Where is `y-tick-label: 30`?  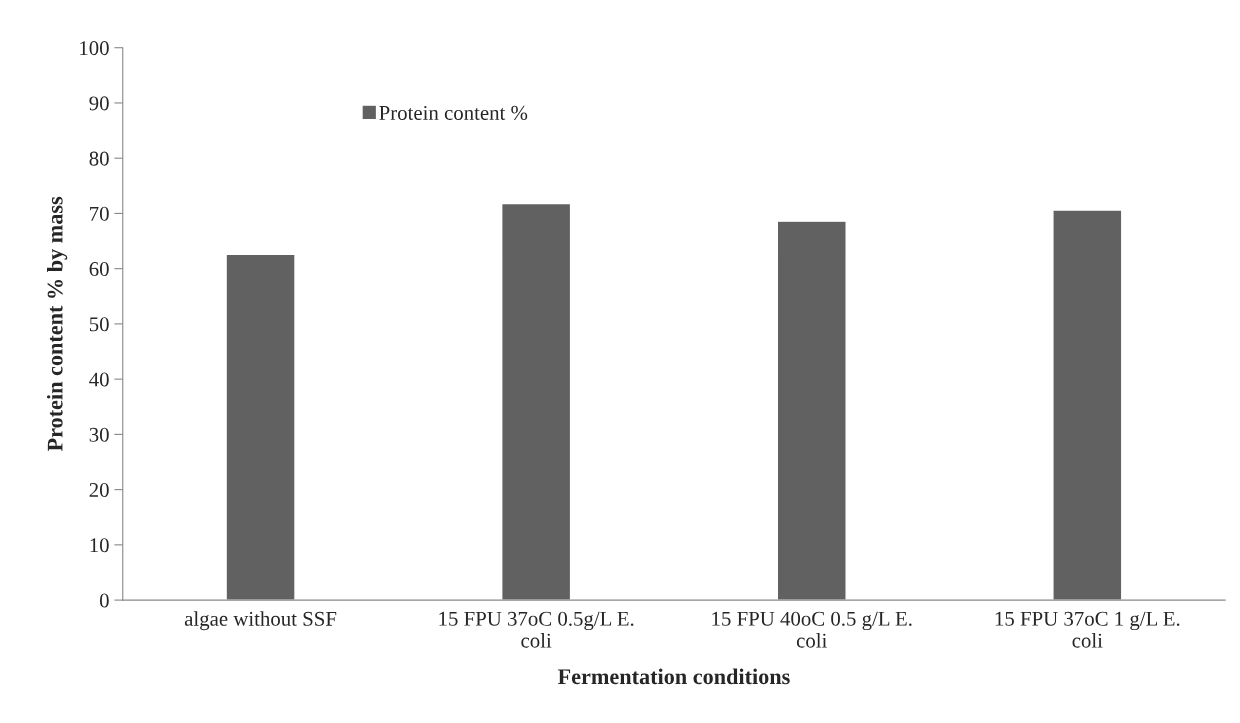 y-tick-label: 30 is located at coordinates (99, 434).